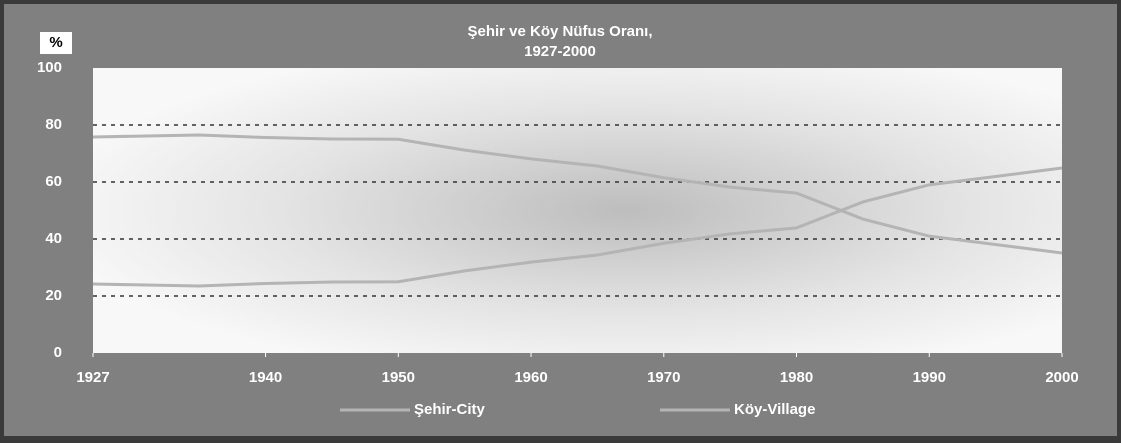  Describe the element at coordinates (450, 409) in the screenshot. I see `legend-label: Şehir-City` at that location.